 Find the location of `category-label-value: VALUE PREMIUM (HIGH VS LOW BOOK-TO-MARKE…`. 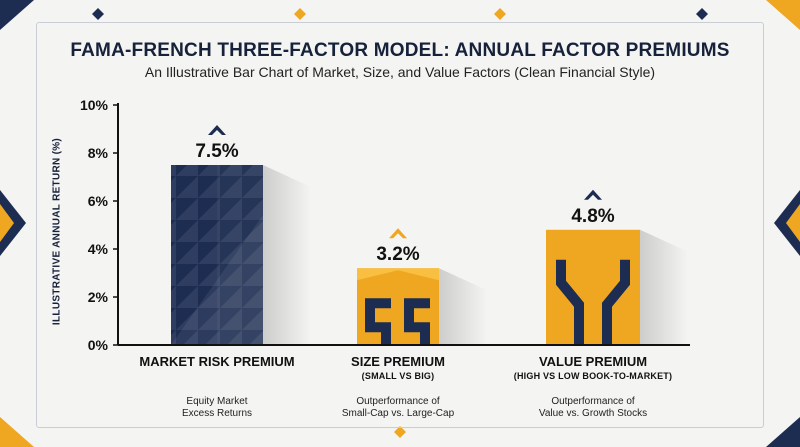

category-label-value: VALUE PREMIUM (HIGH VS LOW BOOK-TO-MARKE… is located at coordinates (593, 367).